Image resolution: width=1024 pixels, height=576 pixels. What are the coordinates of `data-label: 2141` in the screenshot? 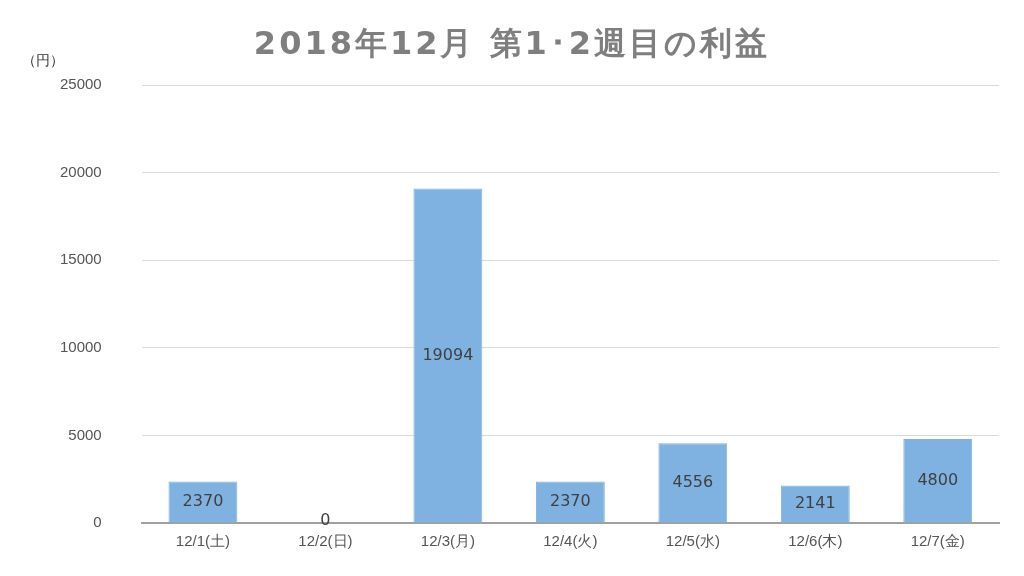 It's located at (815, 503).